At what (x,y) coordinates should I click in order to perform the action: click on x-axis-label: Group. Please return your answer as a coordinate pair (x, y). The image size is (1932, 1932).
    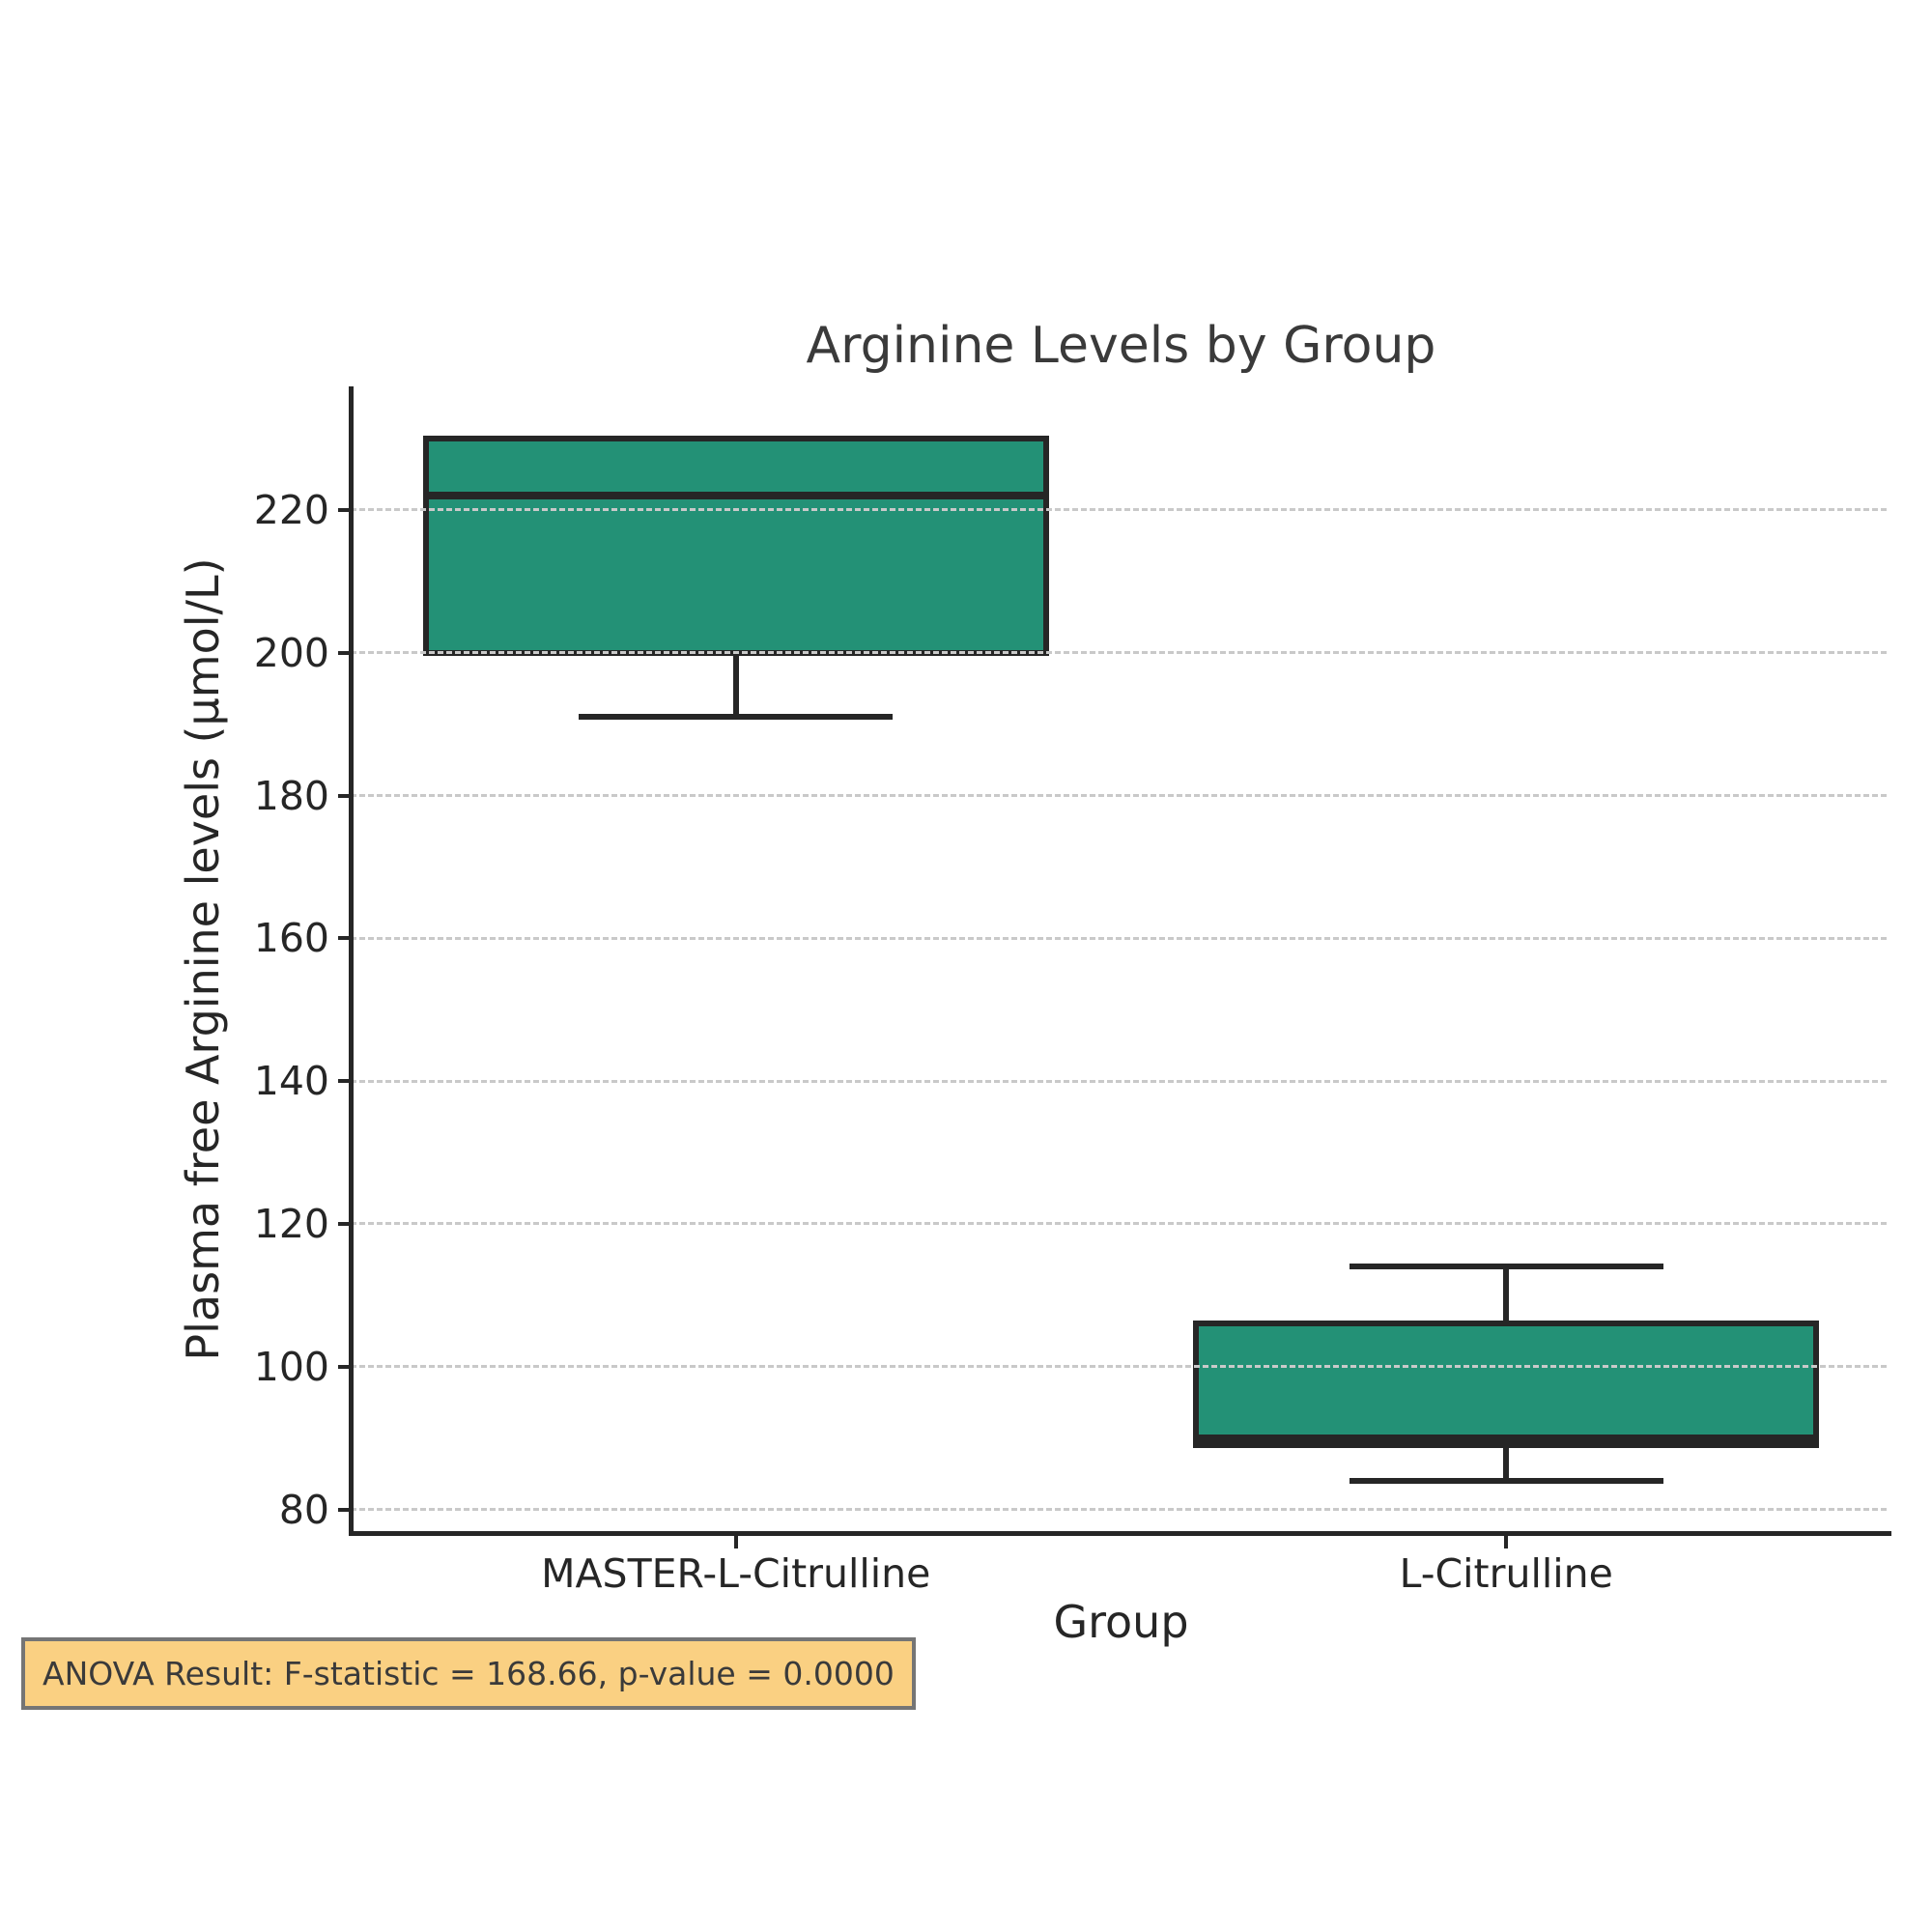
    Looking at the image, I should click on (1121, 1622).